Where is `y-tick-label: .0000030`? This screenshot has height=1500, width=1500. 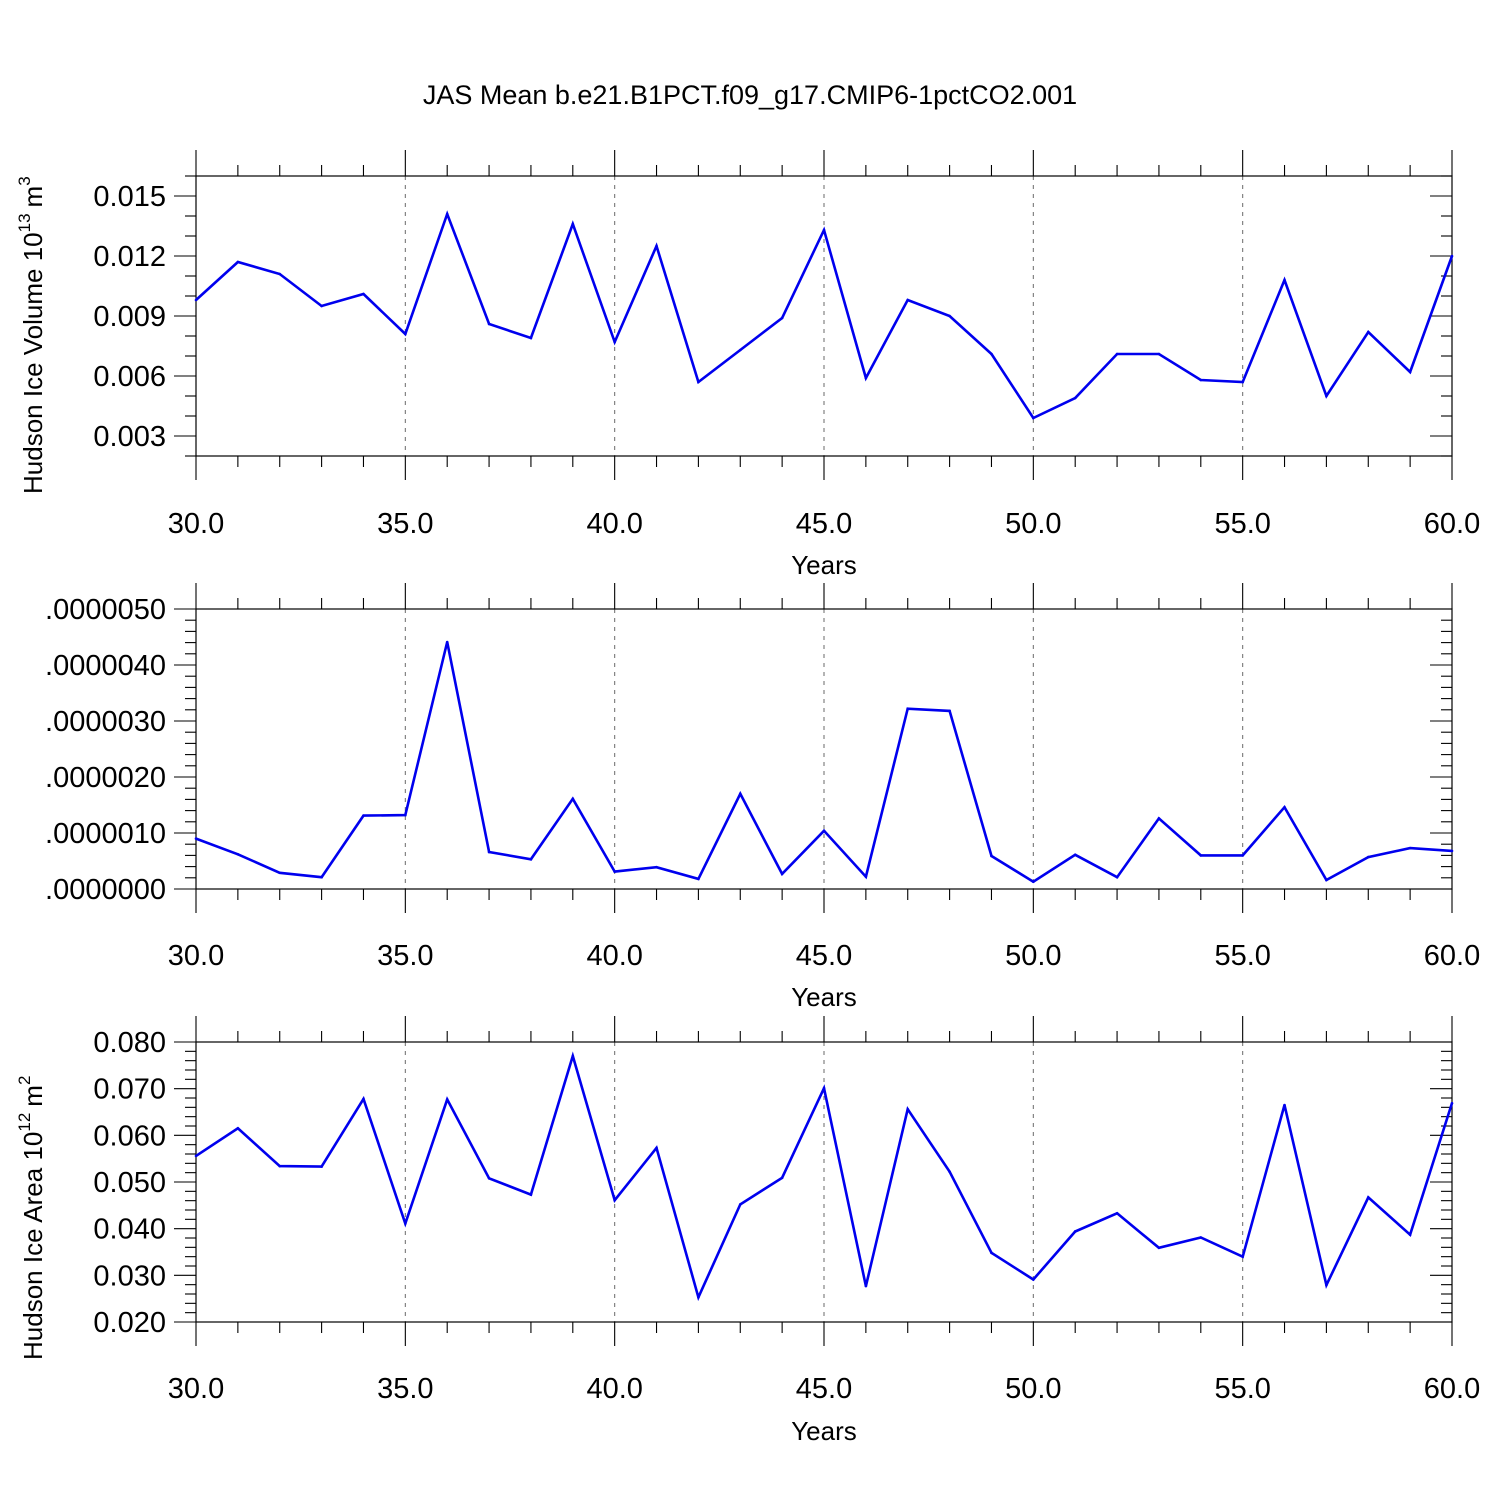
y-tick-label: .0000030 is located at coordinates (105, 722).